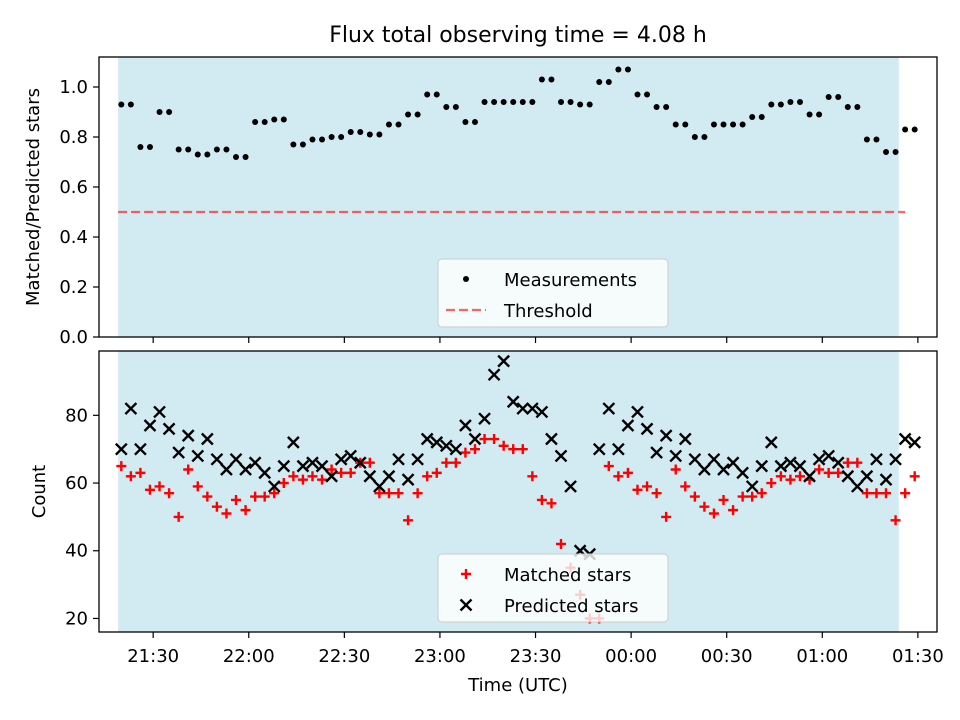 The width and height of the screenshot is (960, 720). I want to click on legend-matched-marker, so click(466, 574).